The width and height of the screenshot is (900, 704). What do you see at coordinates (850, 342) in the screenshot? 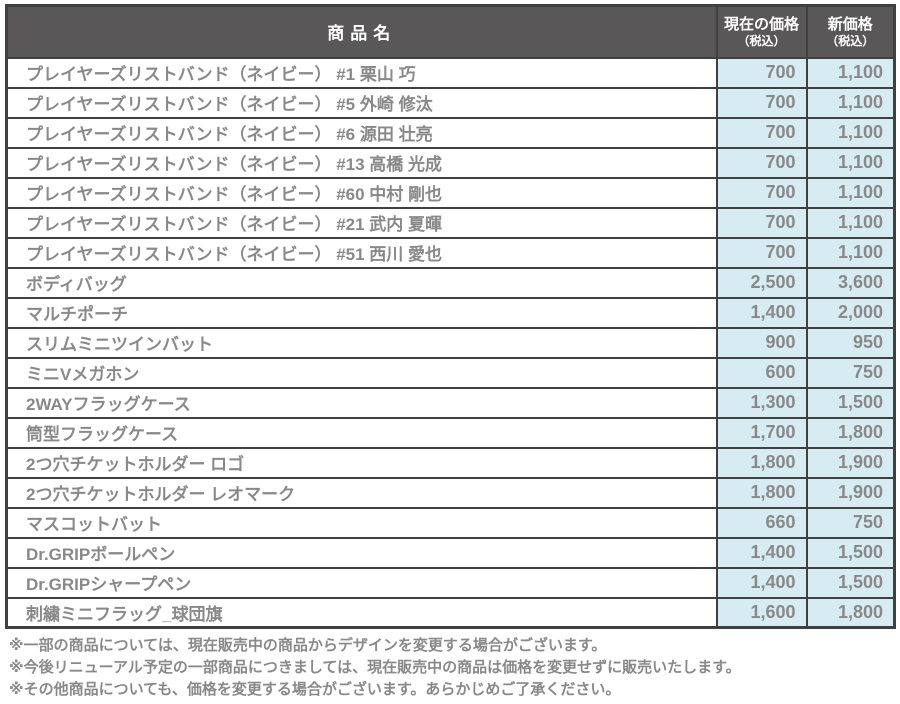
I see `new-price-cell: 950` at bounding box center [850, 342].